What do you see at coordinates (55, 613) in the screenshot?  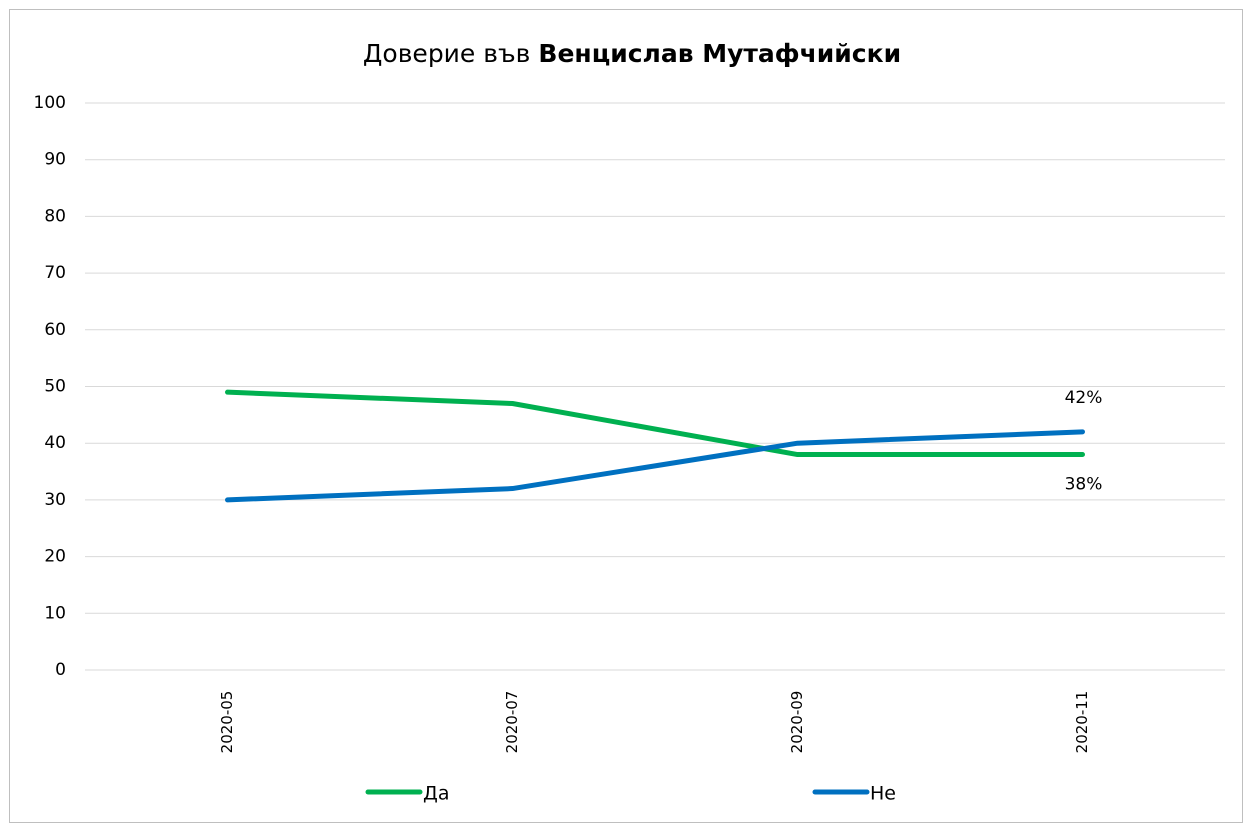 I see `y-tick-label: 10` at bounding box center [55, 613].